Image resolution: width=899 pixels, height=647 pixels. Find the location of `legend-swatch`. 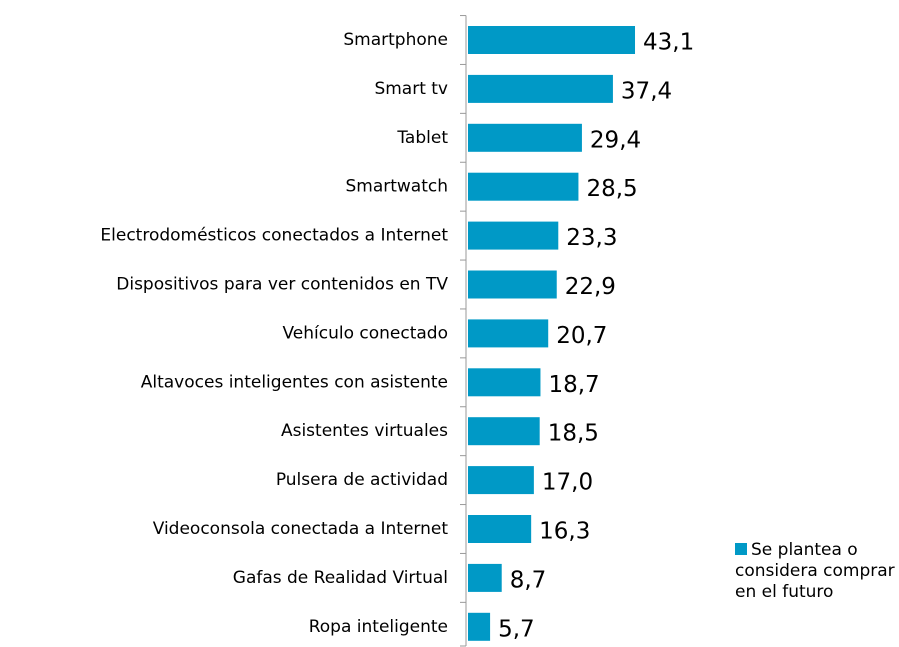

legend-swatch is located at coordinates (741, 549).